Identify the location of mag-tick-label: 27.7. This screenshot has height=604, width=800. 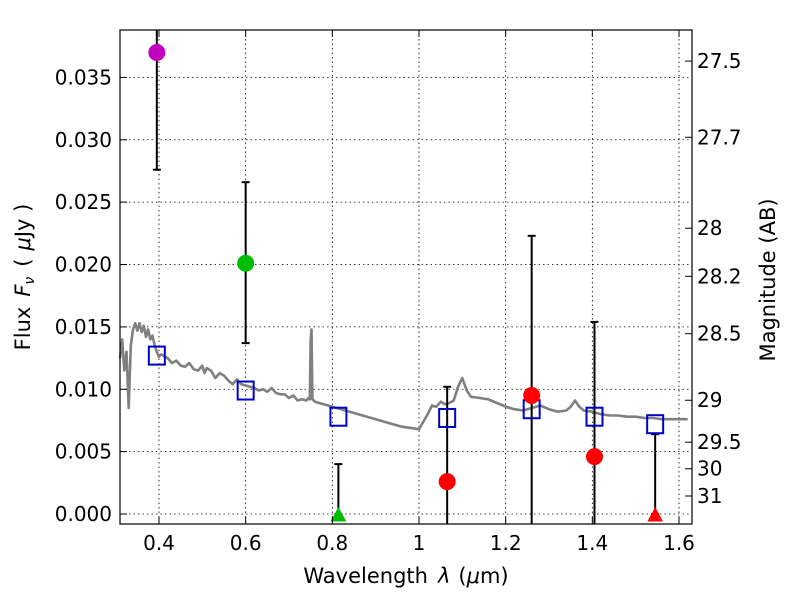
(719, 137).